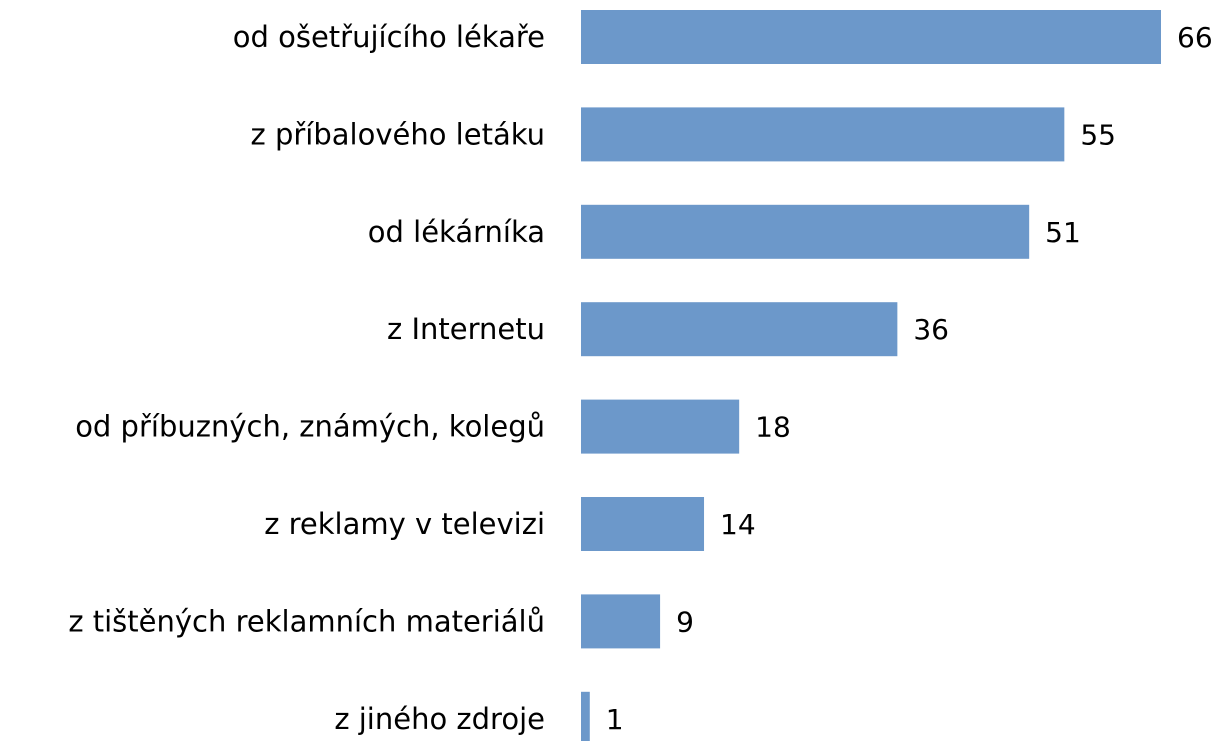  I want to click on value-label: 18, so click(773, 427).